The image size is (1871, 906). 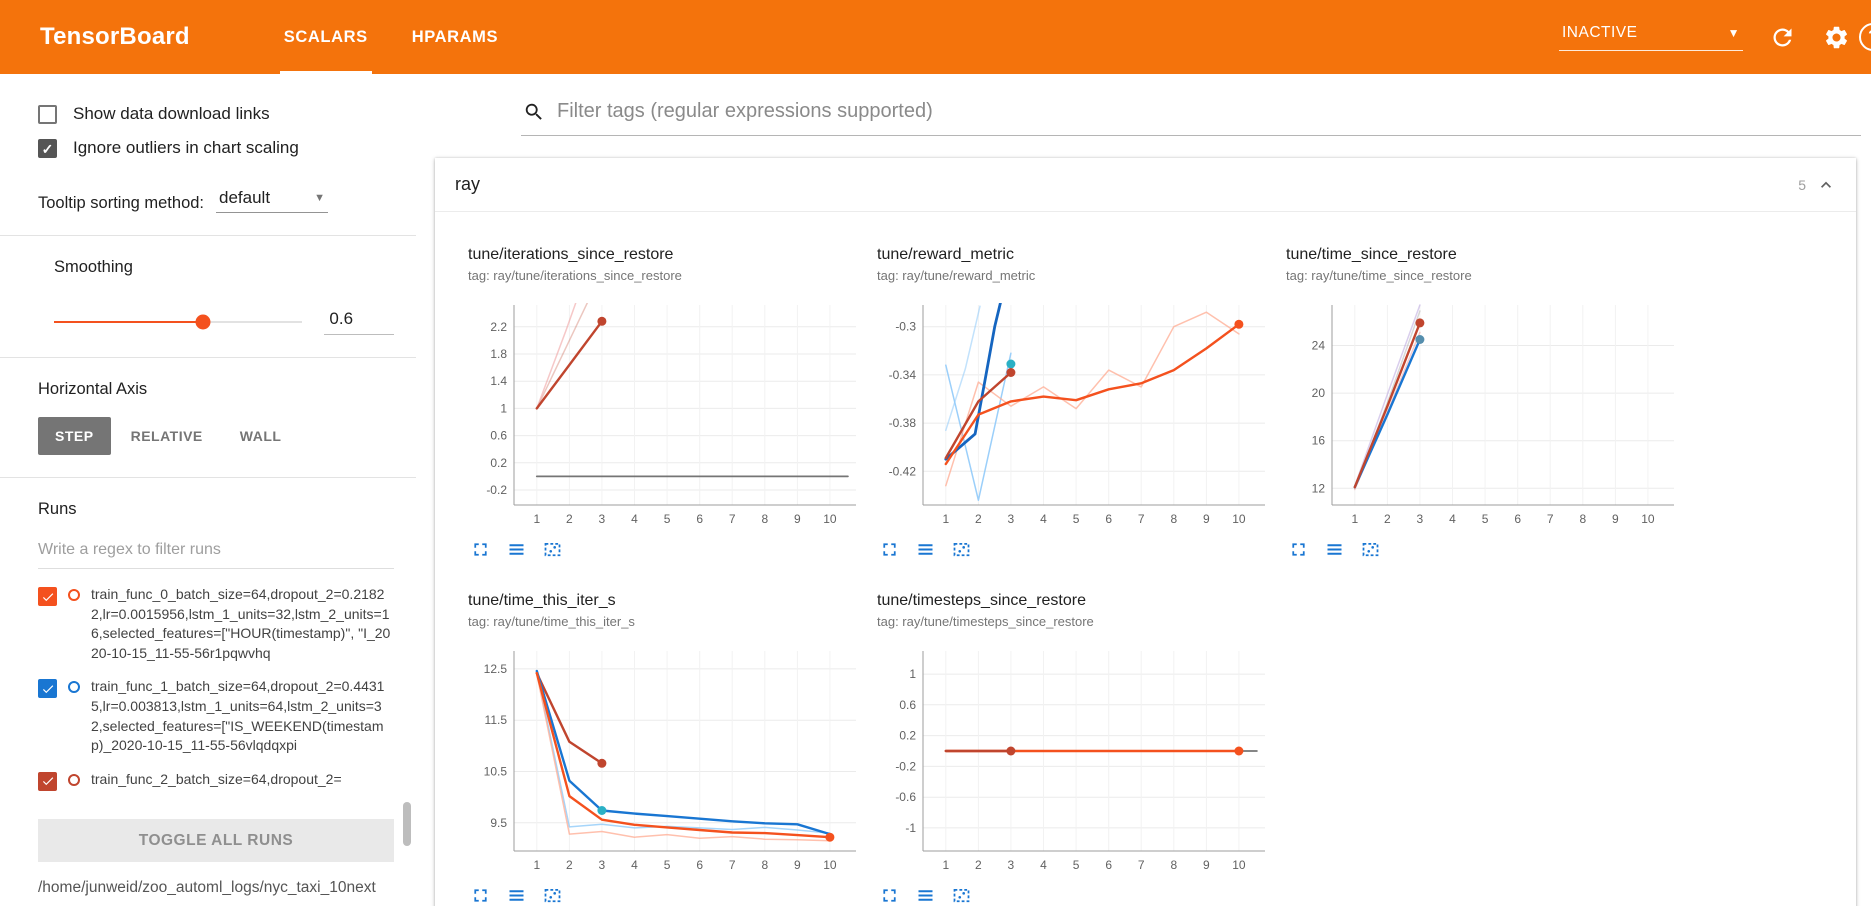 What do you see at coordinates (1651, 37) in the screenshot?
I see `reload-status-dropdown: INACTIVE ▼` at bounding box center [1651, 37].